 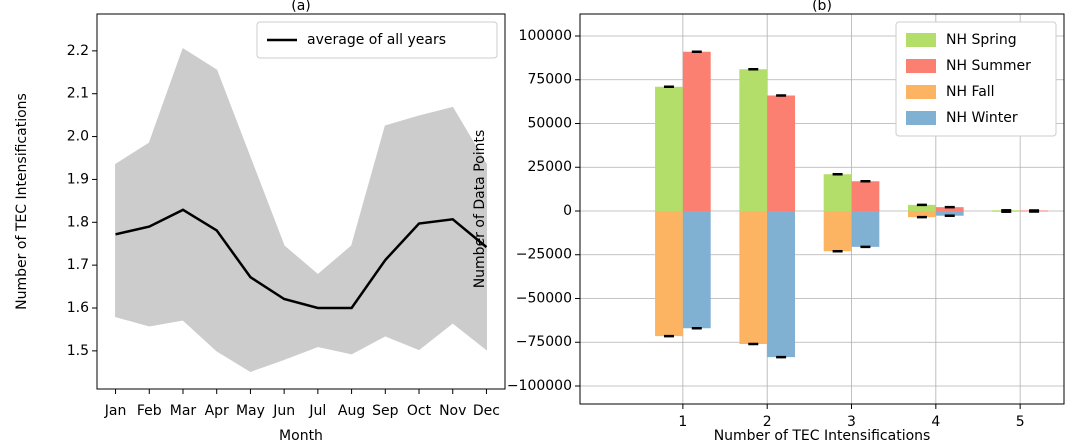 I want to click on y-tick-label: −50000, so click(x=544, y=298).